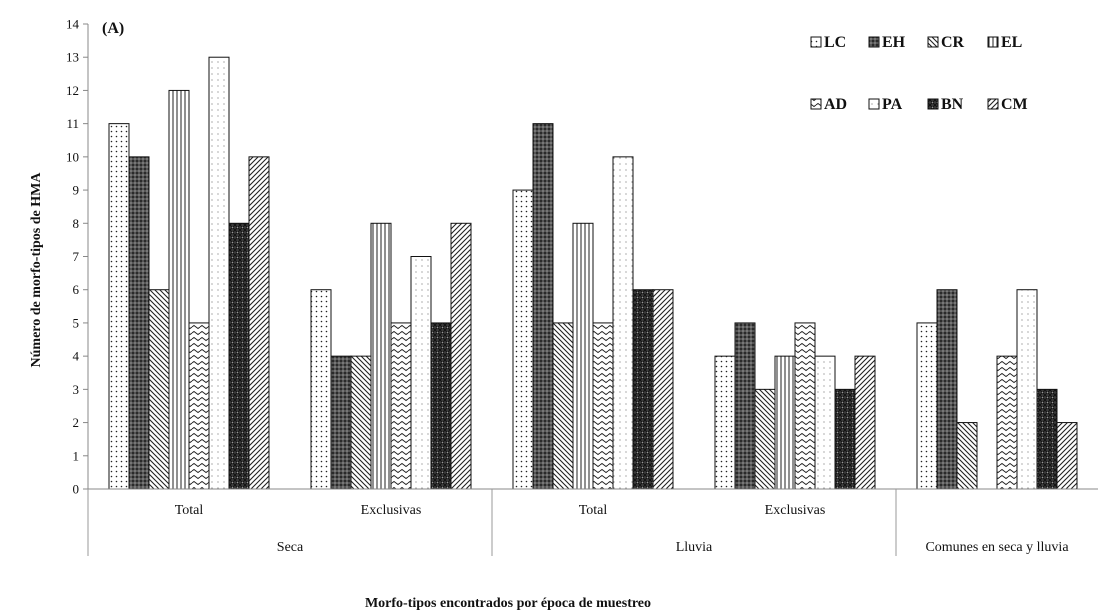  I want to click on legend-label: CR, so click(953, 42).